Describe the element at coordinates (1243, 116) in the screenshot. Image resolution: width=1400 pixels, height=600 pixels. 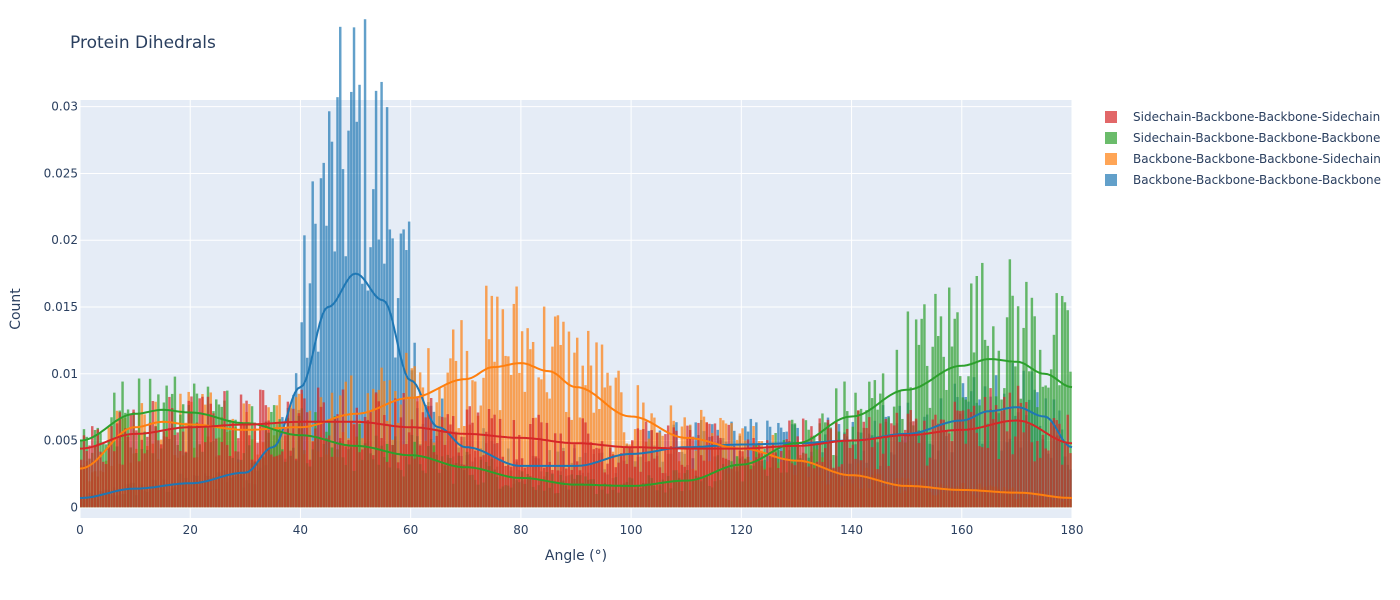
I see `legend-item: Sidechain-Backbone-Backbone-Sidechain` at that location.